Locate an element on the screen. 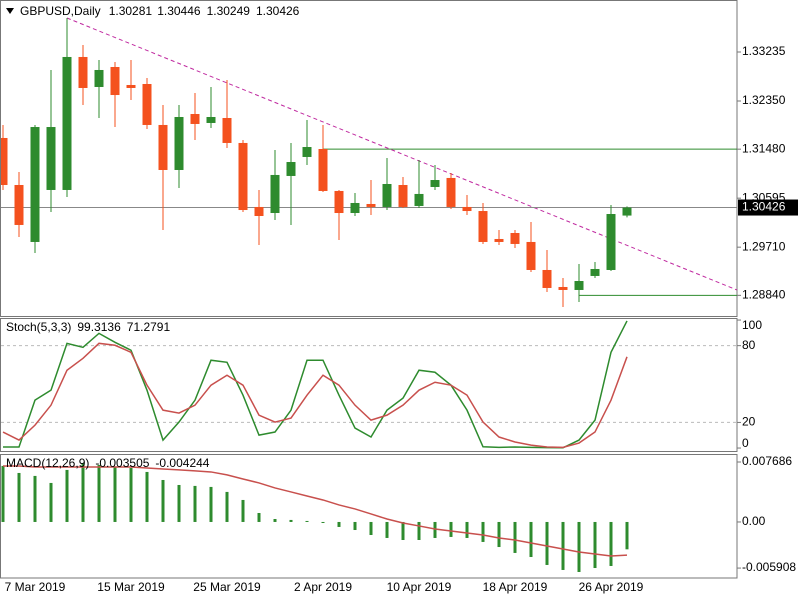 This screenshot has height=600, width=800. y-tick-label: 1.32350 is located at coordinates (764, 100).